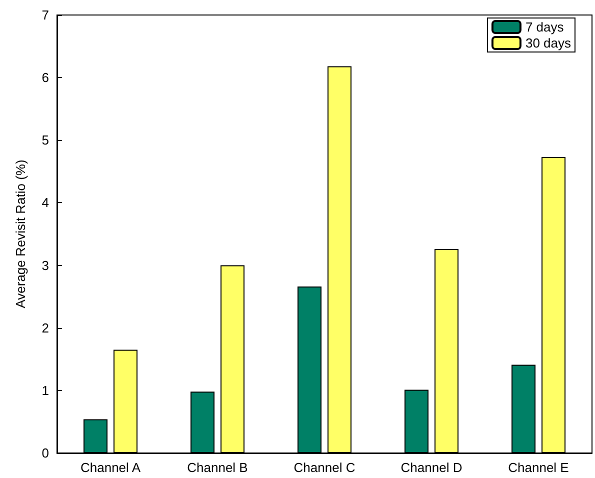 Image resolution: width=595 pixels, height=478 pixels. What do you see at coordinates (45, 328) in the screenshot?
I see `y-tick-label: 2` at bounding box center [45, 328].